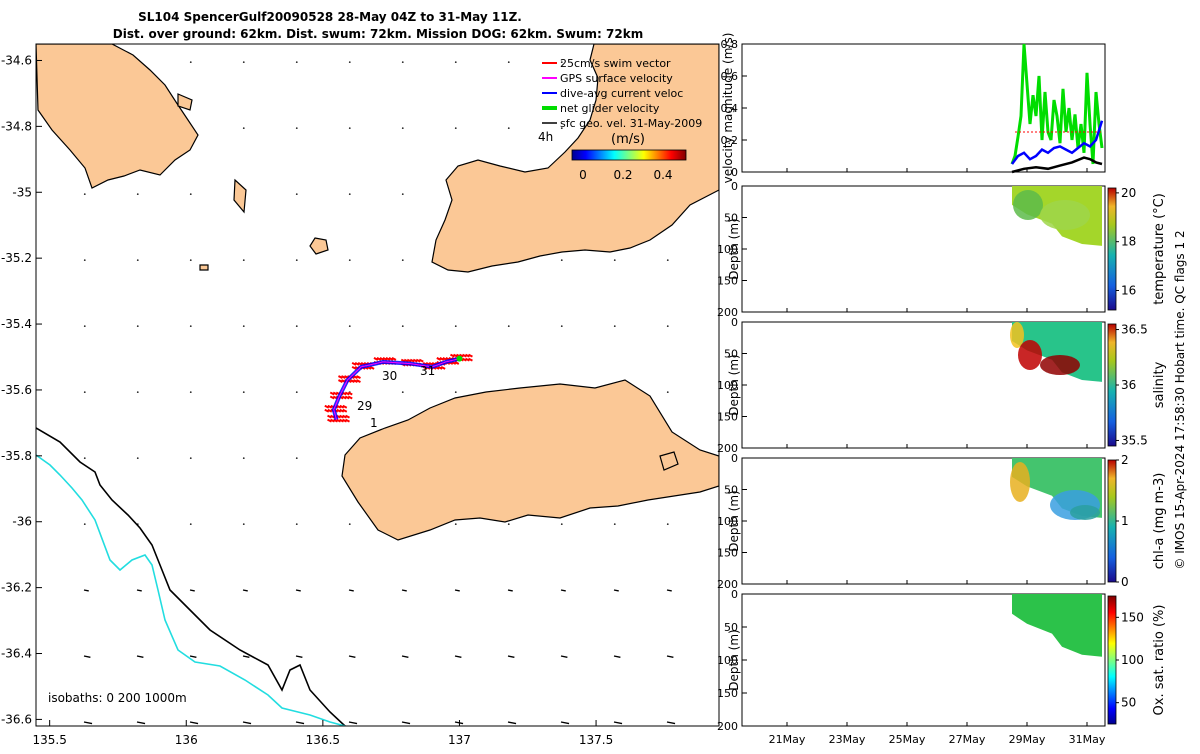 Image resolution: width=1200 pixels, height=754 pixels. I want to click on map-xtick-label-137.5: 137.5, so click(596, 740).